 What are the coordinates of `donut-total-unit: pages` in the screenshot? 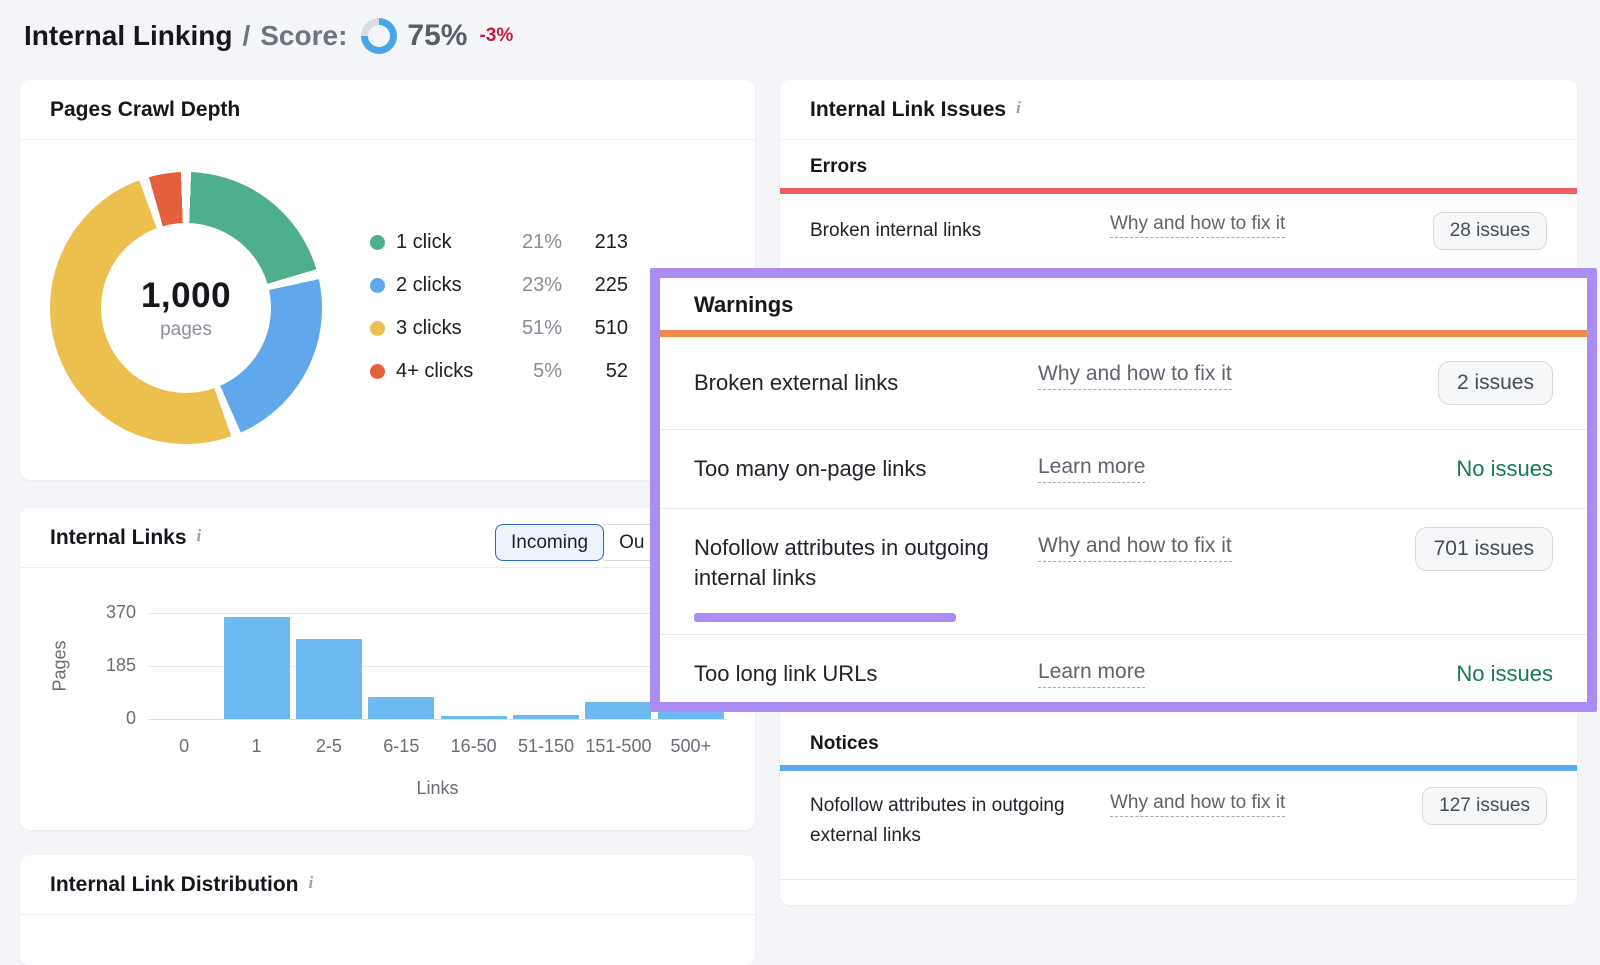 It's located at (186, 329).